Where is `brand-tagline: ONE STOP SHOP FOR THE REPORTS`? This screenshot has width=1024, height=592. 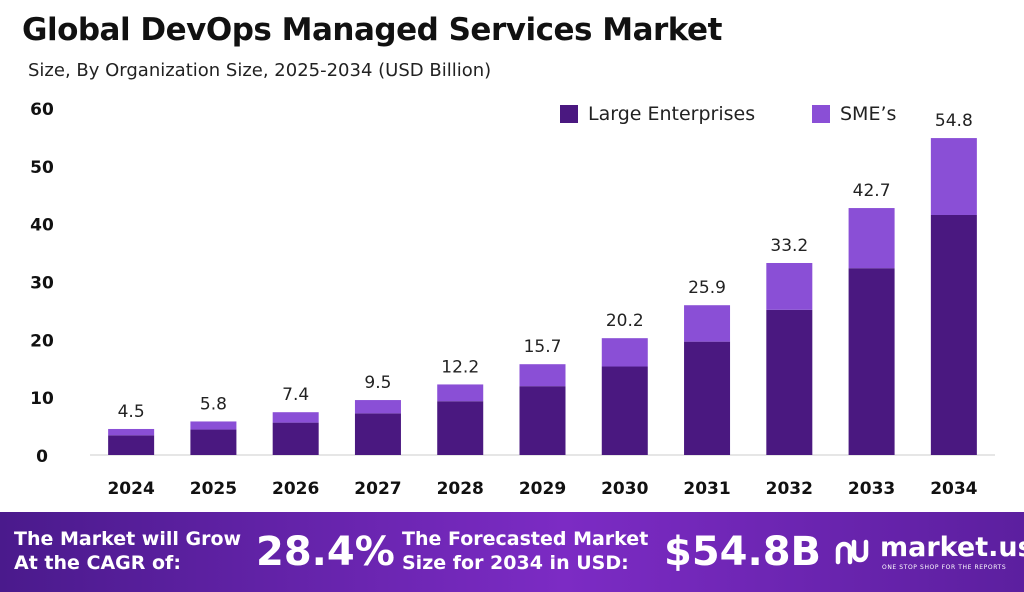 brand-tagline: ONE STOP SHOP FOR THE REPORTS is located at coordinates (944, 567).